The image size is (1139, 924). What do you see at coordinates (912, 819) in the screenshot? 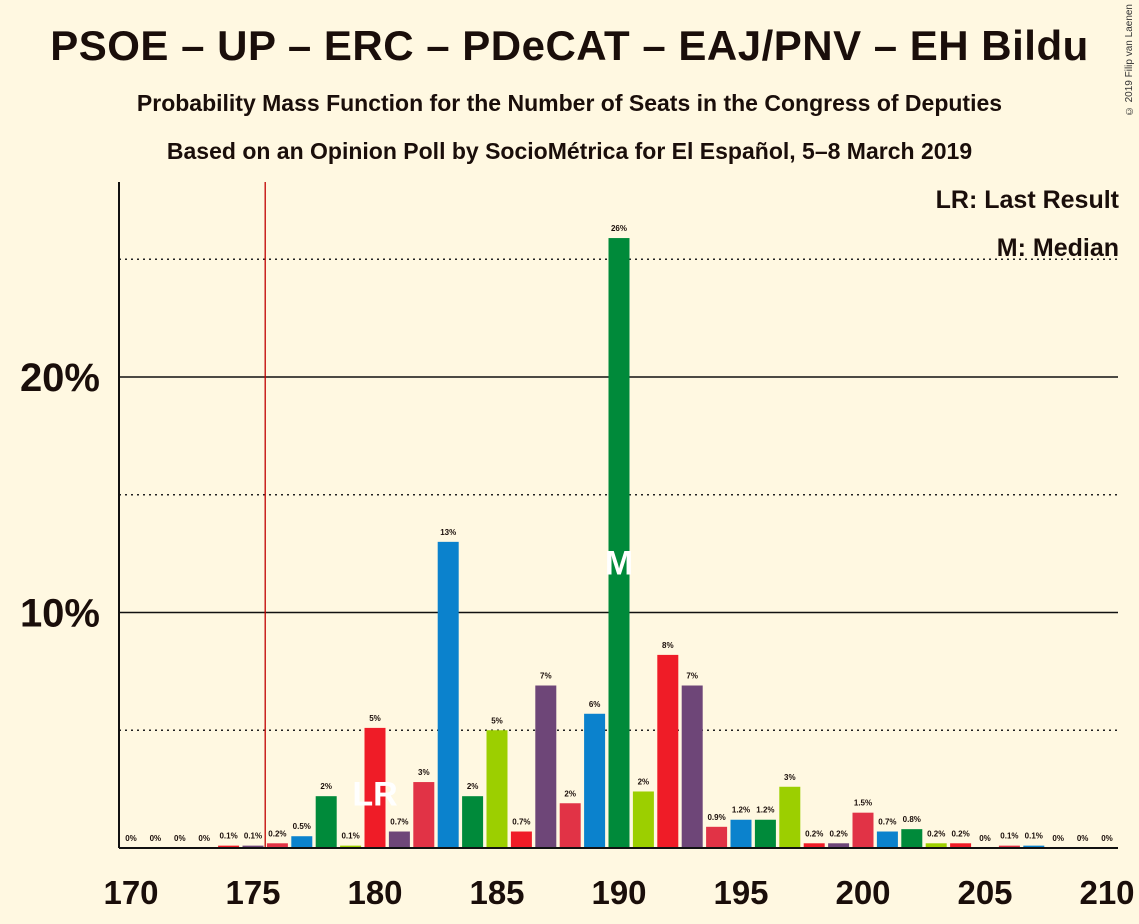
I see `bar-value-label: 0.8%` at bounding box center [912, 819].